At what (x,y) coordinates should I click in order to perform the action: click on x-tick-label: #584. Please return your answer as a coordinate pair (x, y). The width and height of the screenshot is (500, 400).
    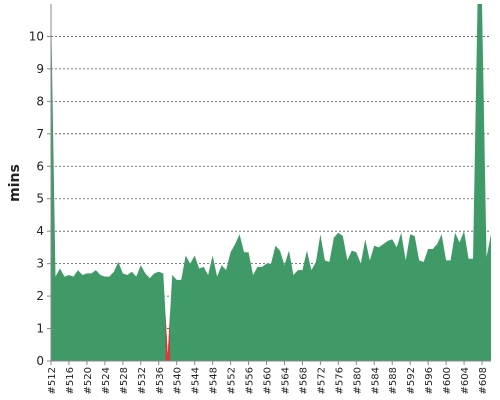
    Looking at the image, I should click on (375, 380).